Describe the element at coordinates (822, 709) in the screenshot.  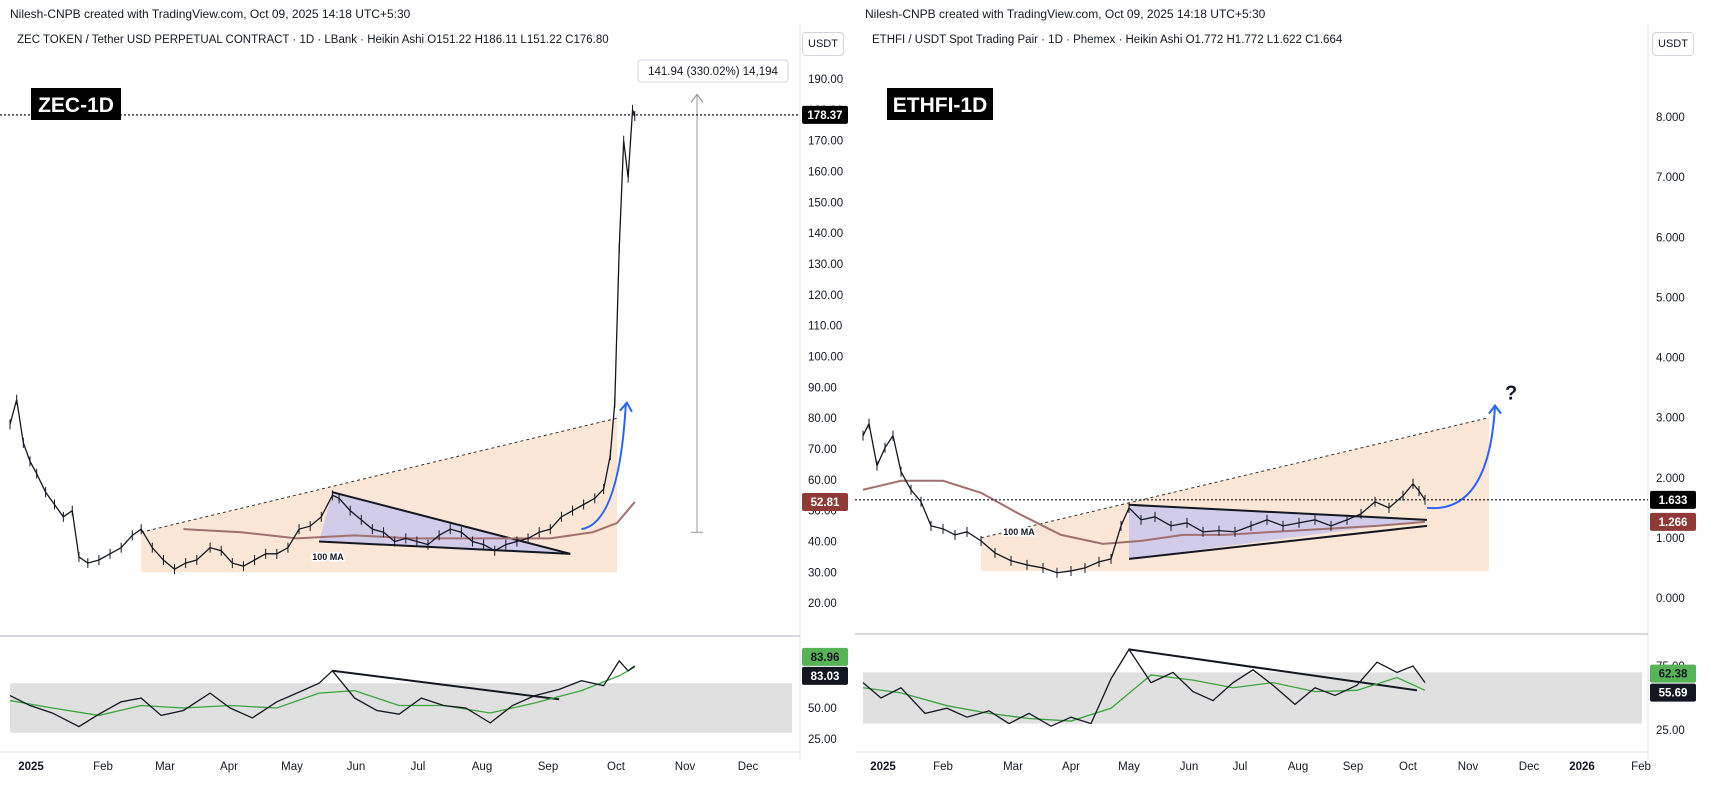
I see `rsi-tick-label: 50.00` at that location.